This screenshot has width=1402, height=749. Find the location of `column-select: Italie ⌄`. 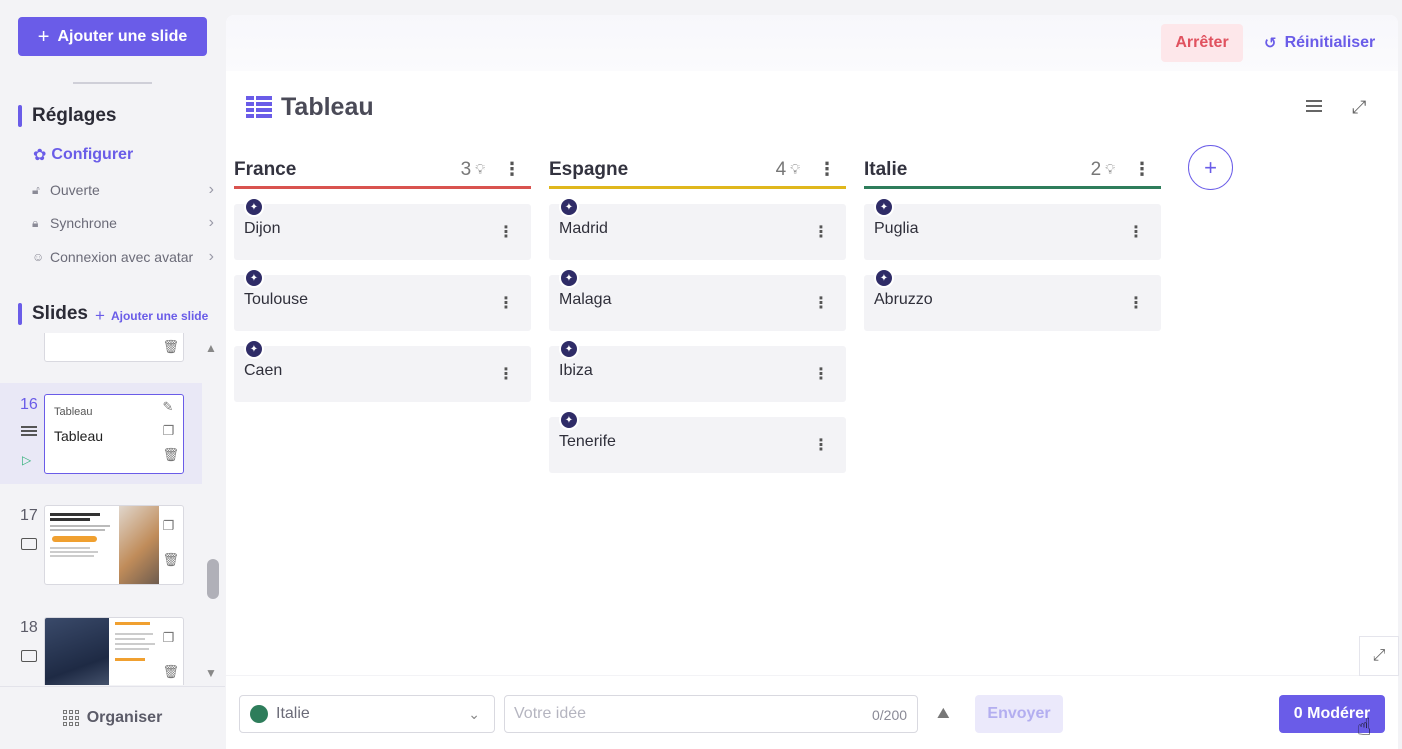

column-select: Italie ⌄ is located at coordinates (367, 714).